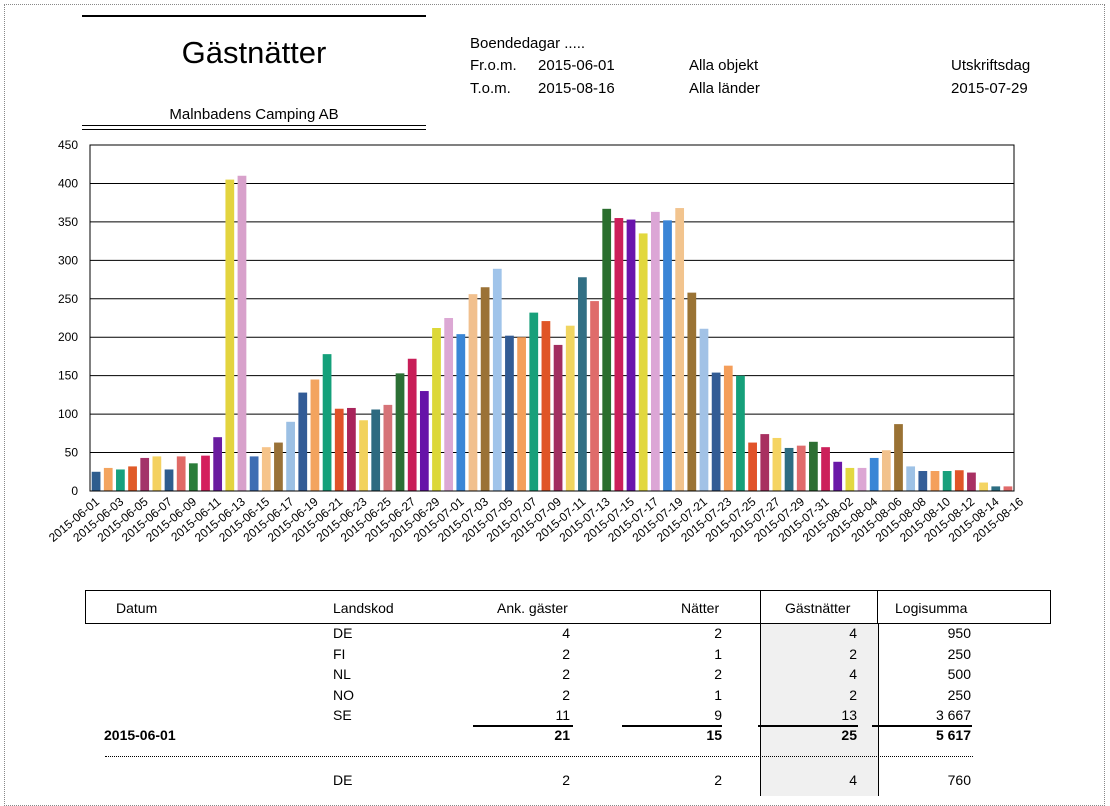 This screenshot has width=1110, height=806. I want to click on countries-filter: Alla länder, so click(724, 88).